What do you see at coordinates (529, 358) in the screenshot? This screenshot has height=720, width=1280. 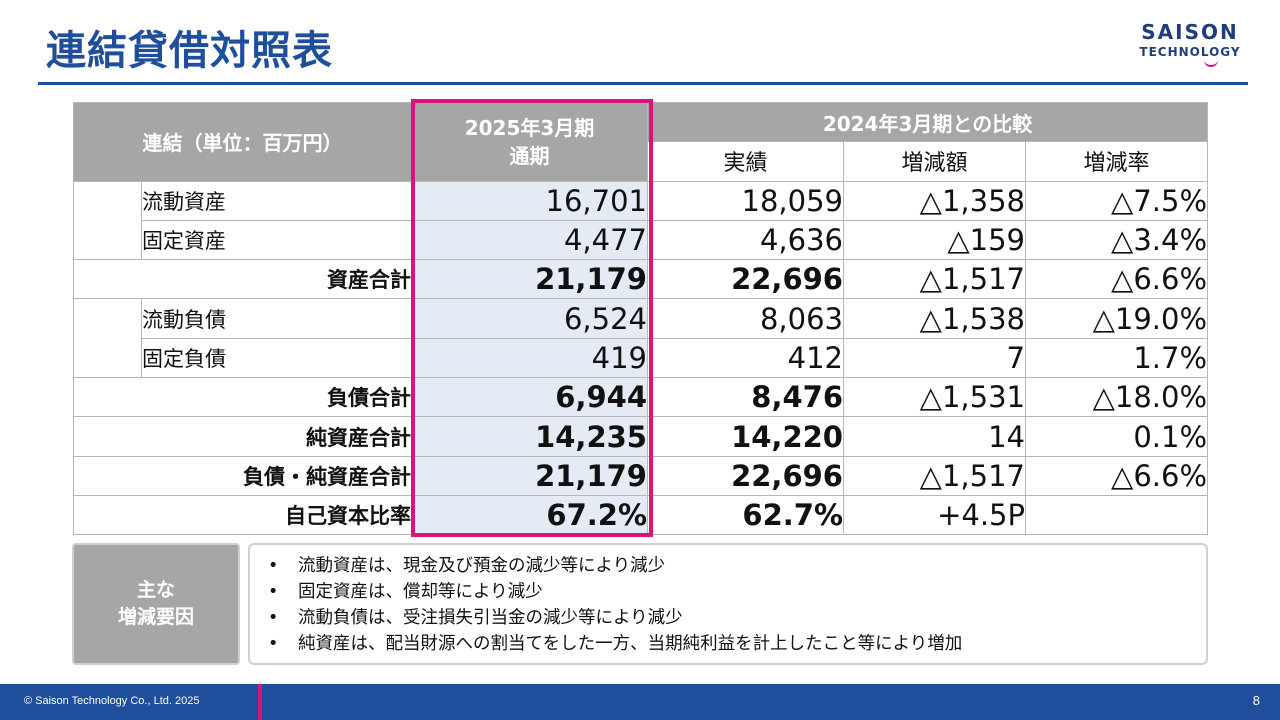 I see `current-value: 419` at bounding box center [529, 358].